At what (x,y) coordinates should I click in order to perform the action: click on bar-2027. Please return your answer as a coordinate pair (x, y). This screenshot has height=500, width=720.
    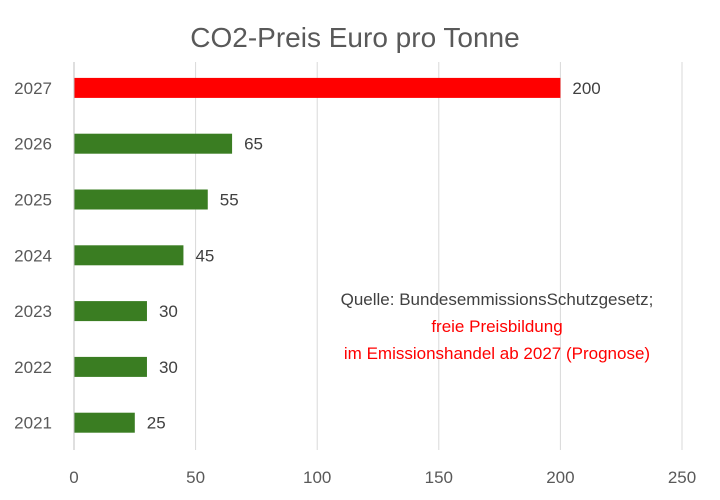
    Looking at the image, I should click on (317, 87).